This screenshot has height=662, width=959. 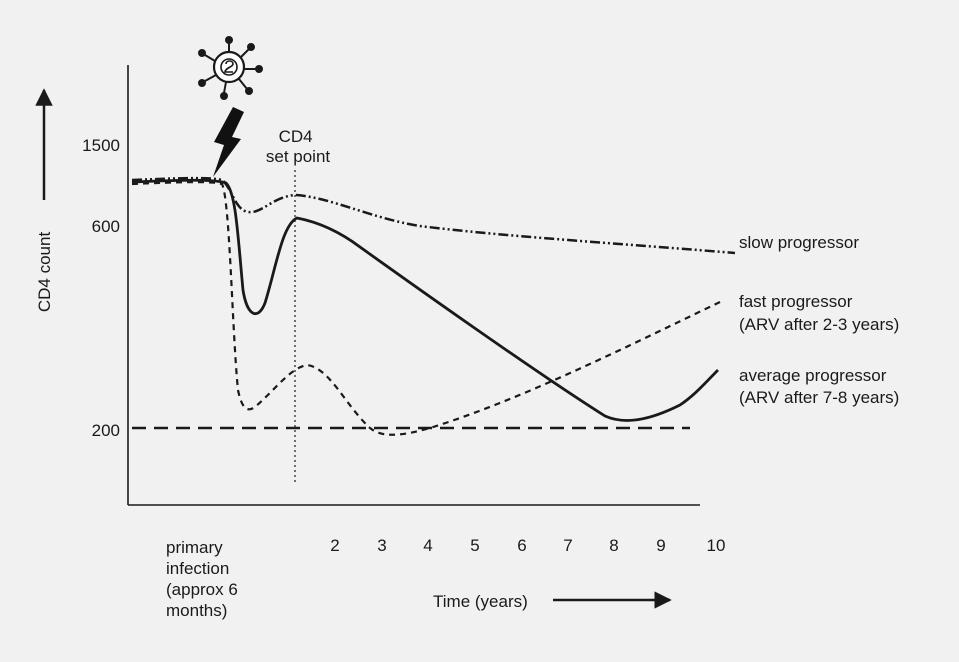 I want to click on y-tick-1500: 1500, so click(x=101, y=145).